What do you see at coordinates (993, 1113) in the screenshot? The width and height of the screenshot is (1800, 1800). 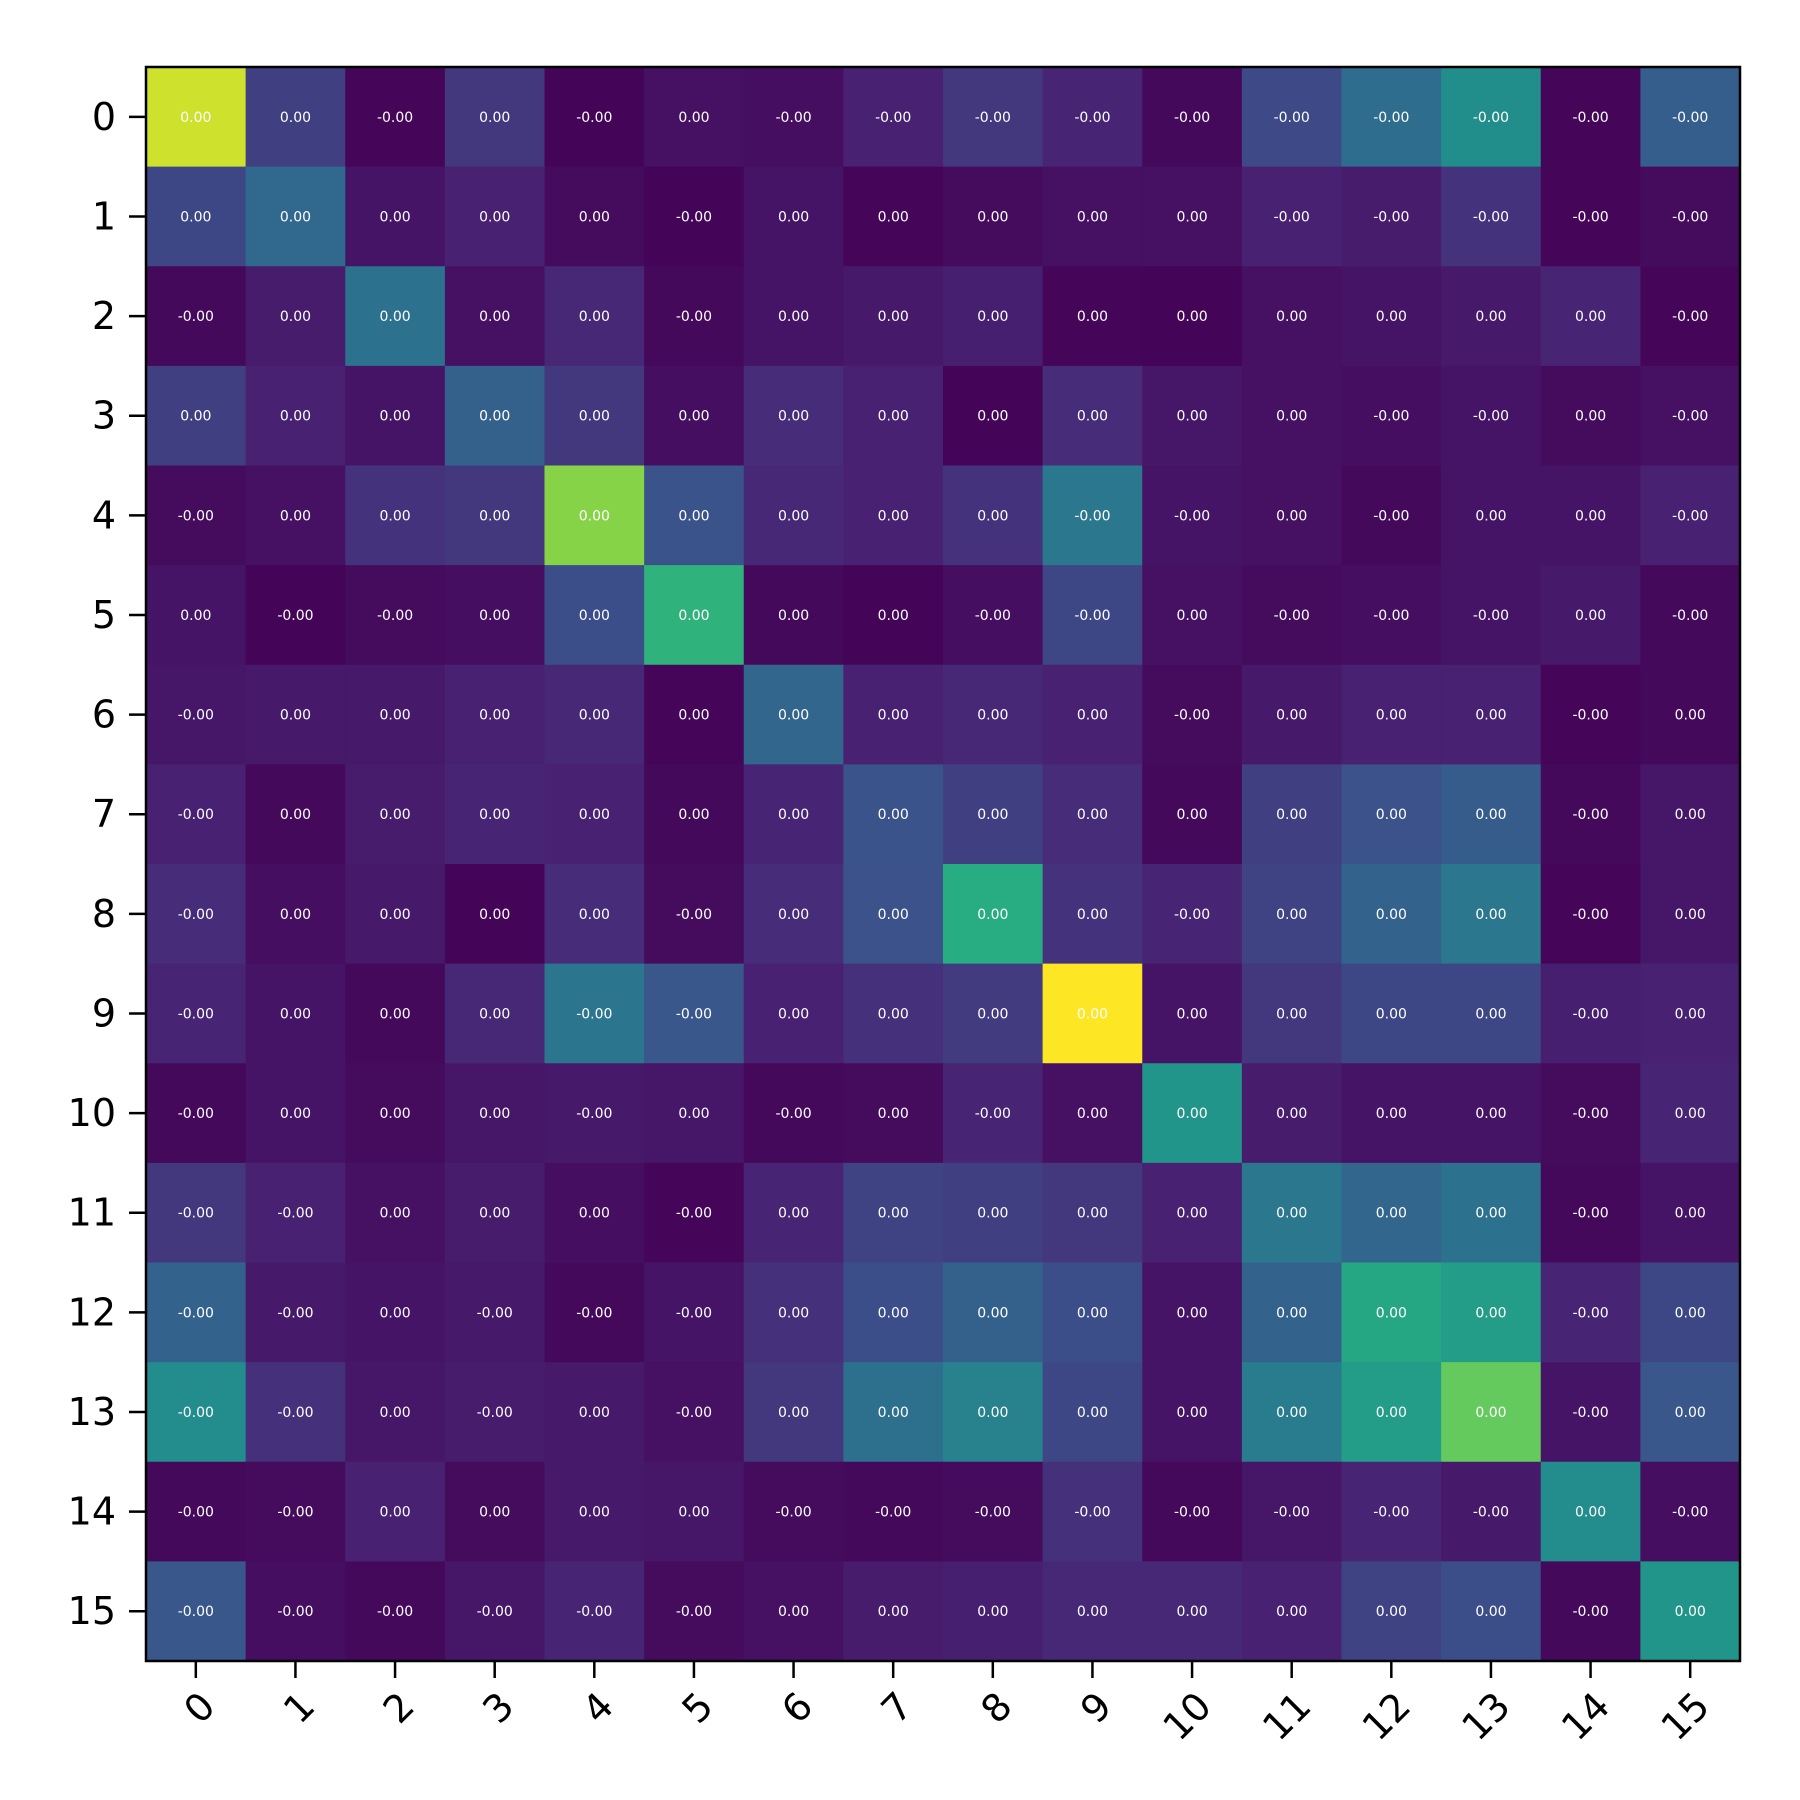 I see `heatmap-cell-r10-c8` at bounding box center [993, 1113].